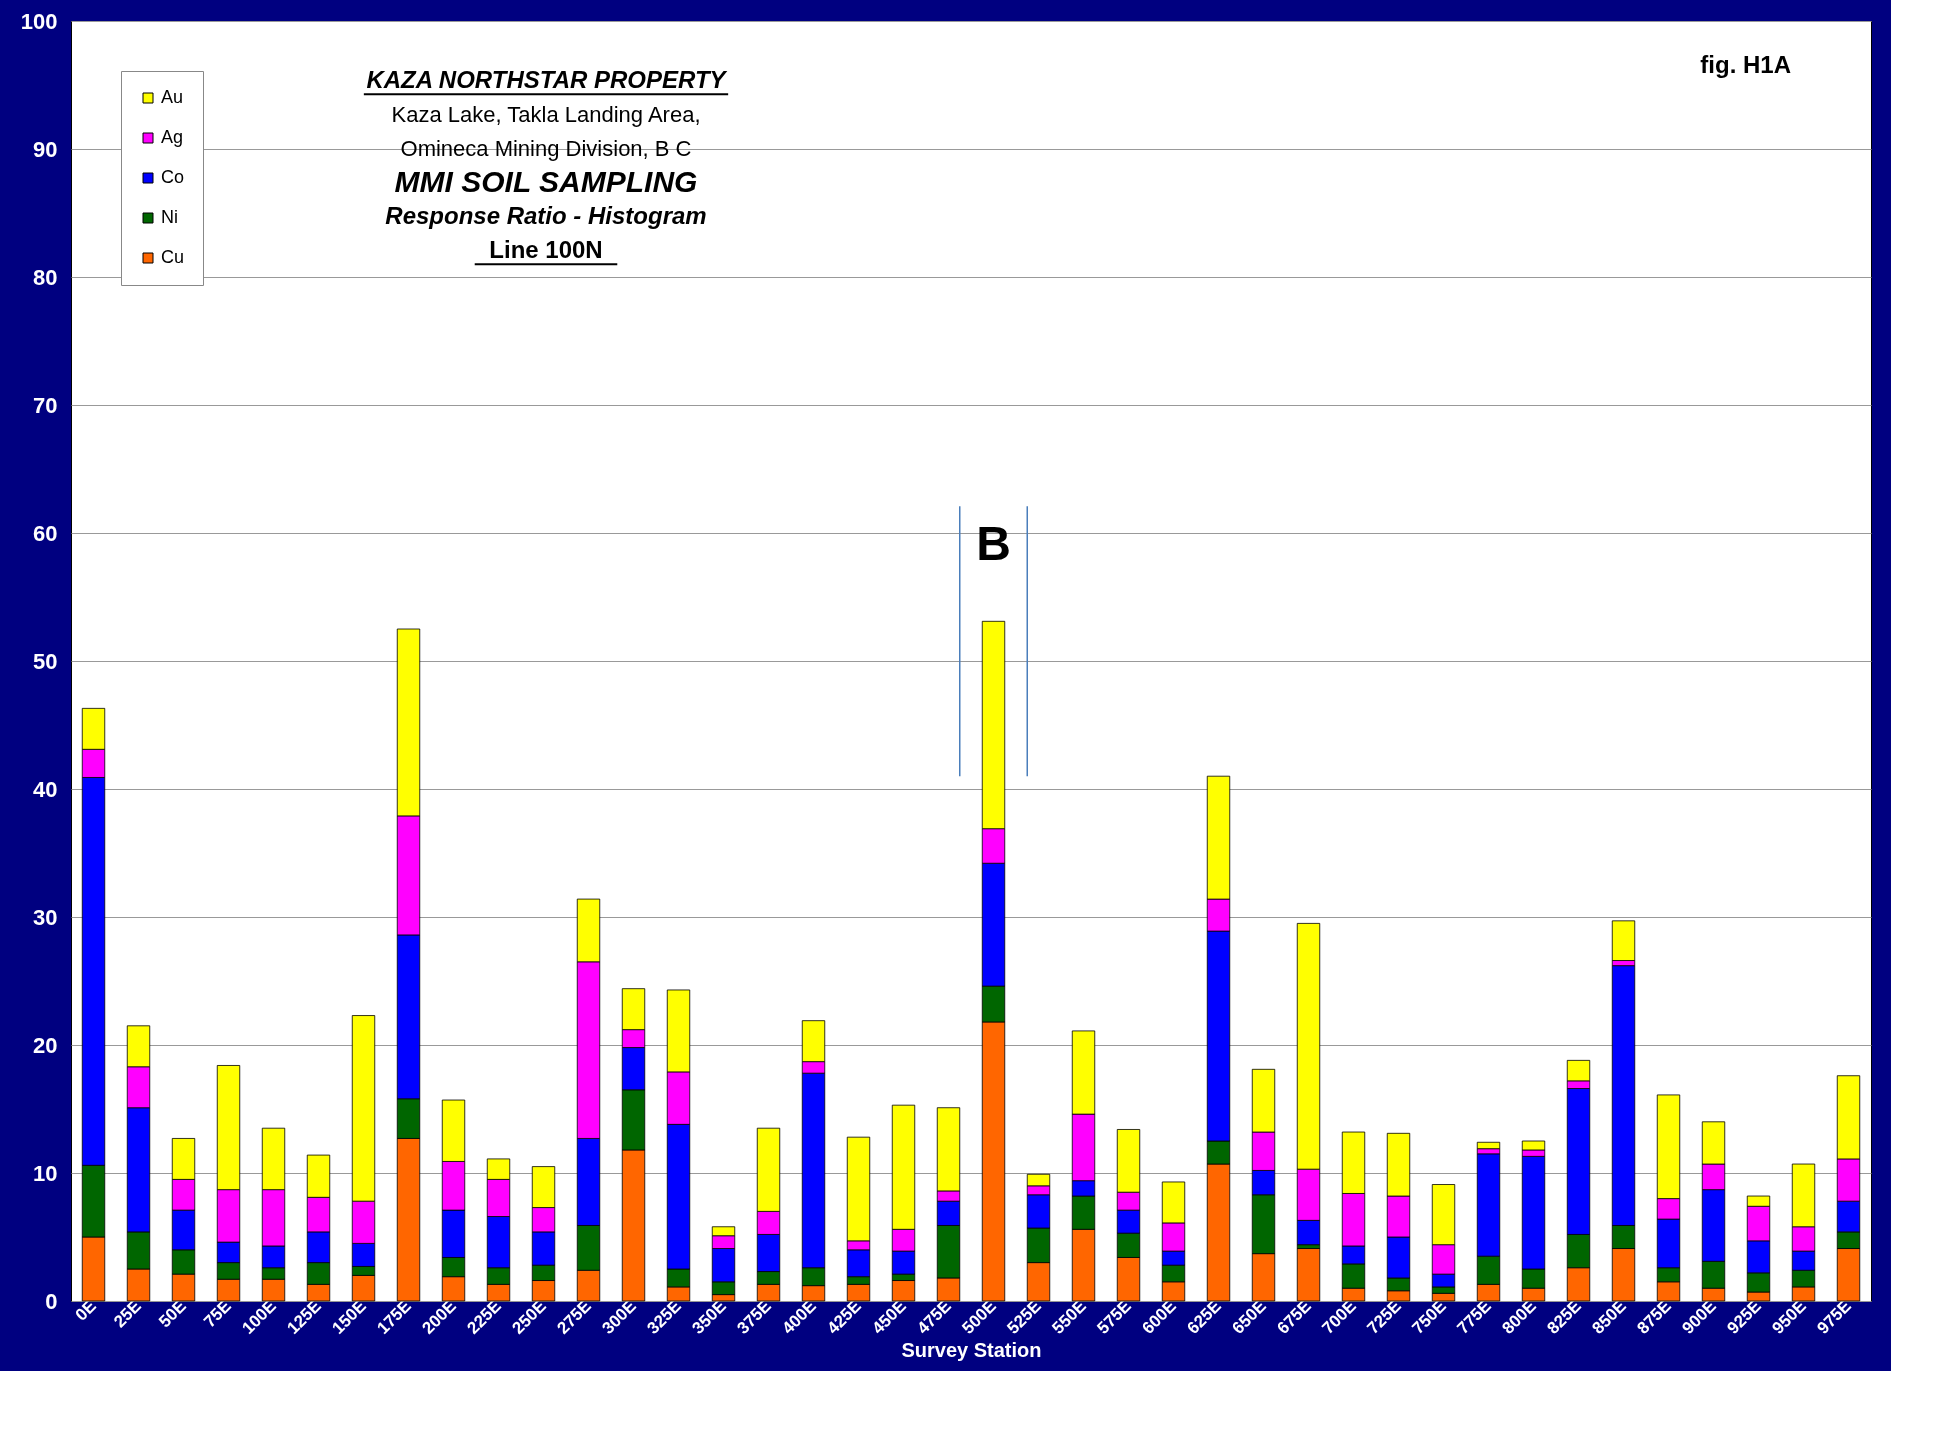  I want to click on annotation: Kaza Lake, Takla Landing Area,, so click(546, 114).